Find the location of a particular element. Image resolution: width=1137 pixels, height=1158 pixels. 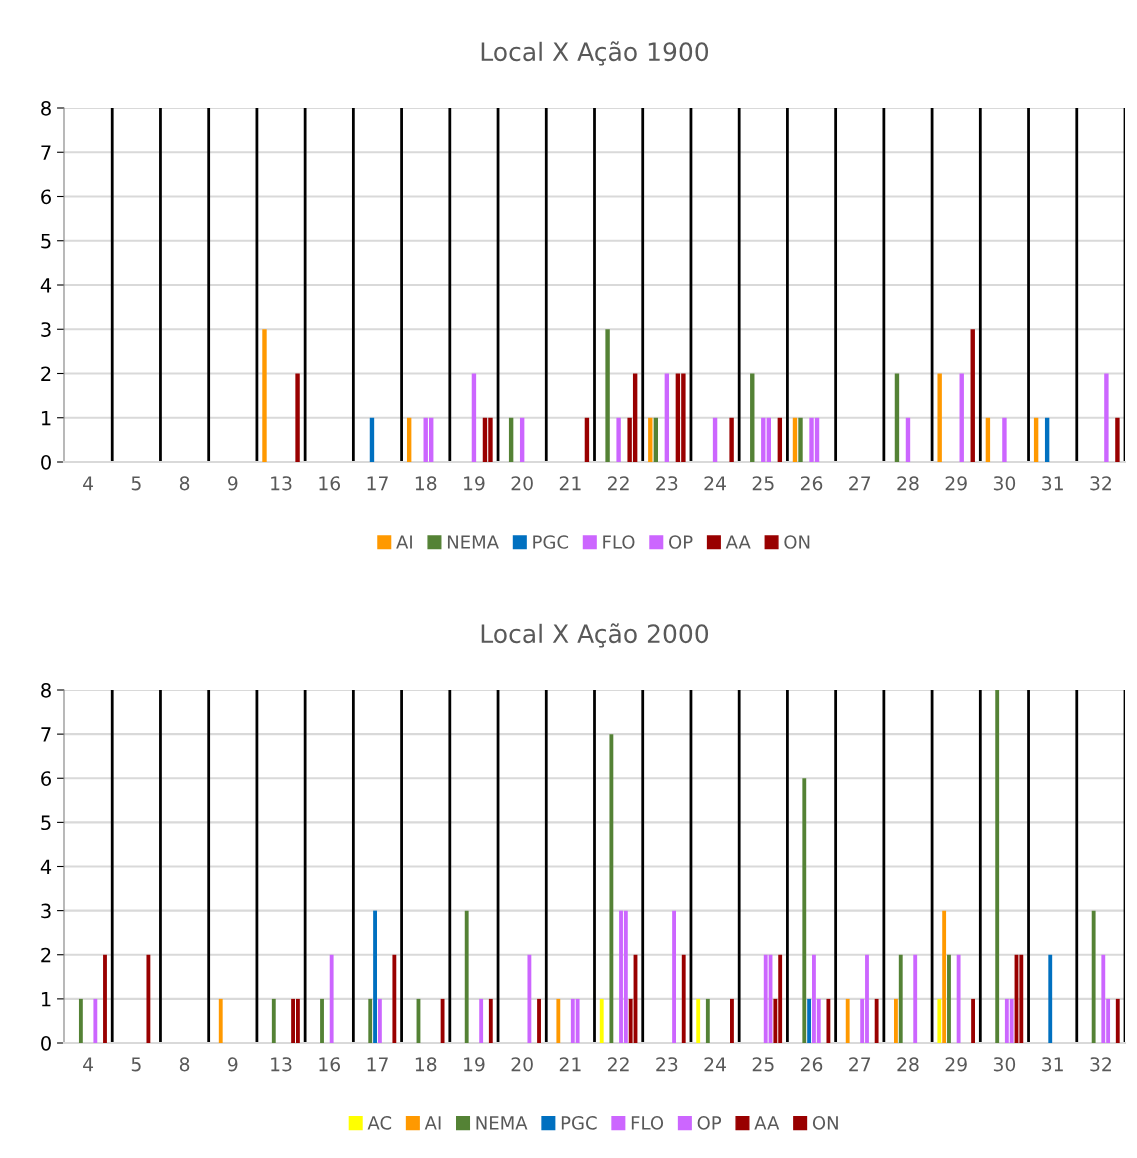

x-tick-label: 17 is located at coordinates (377, 1064).